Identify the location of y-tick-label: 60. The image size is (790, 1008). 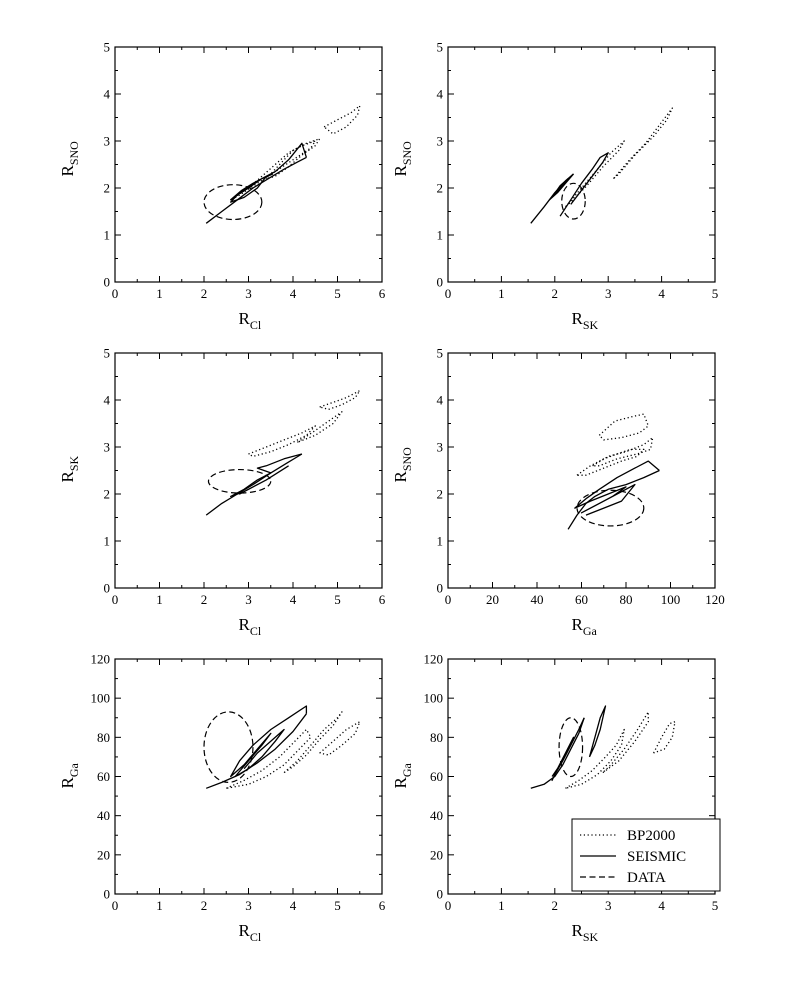
(103, 776).